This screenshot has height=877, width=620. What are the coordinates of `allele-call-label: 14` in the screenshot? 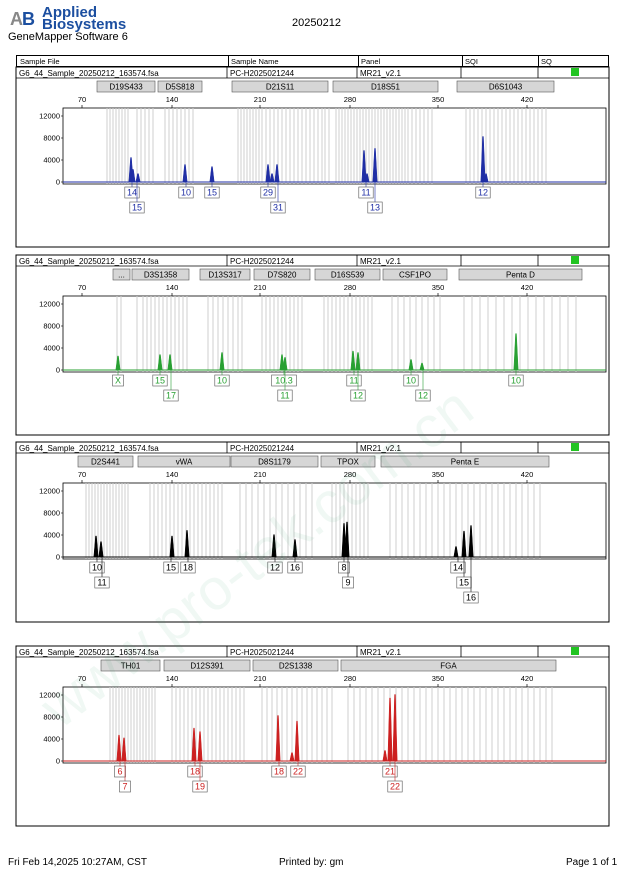 It's located at (132, 193).